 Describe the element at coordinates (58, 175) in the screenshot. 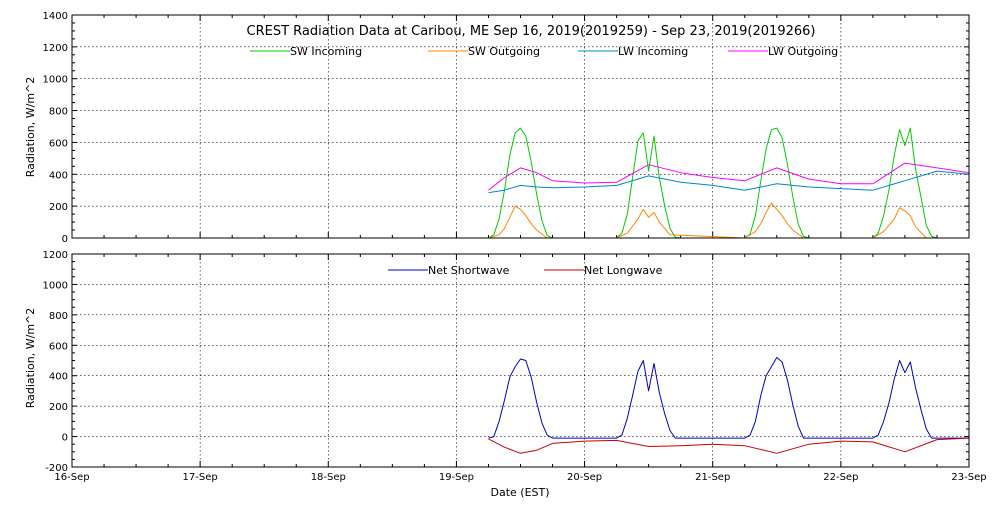

I see `top-y-tick-label: 400` at that location.